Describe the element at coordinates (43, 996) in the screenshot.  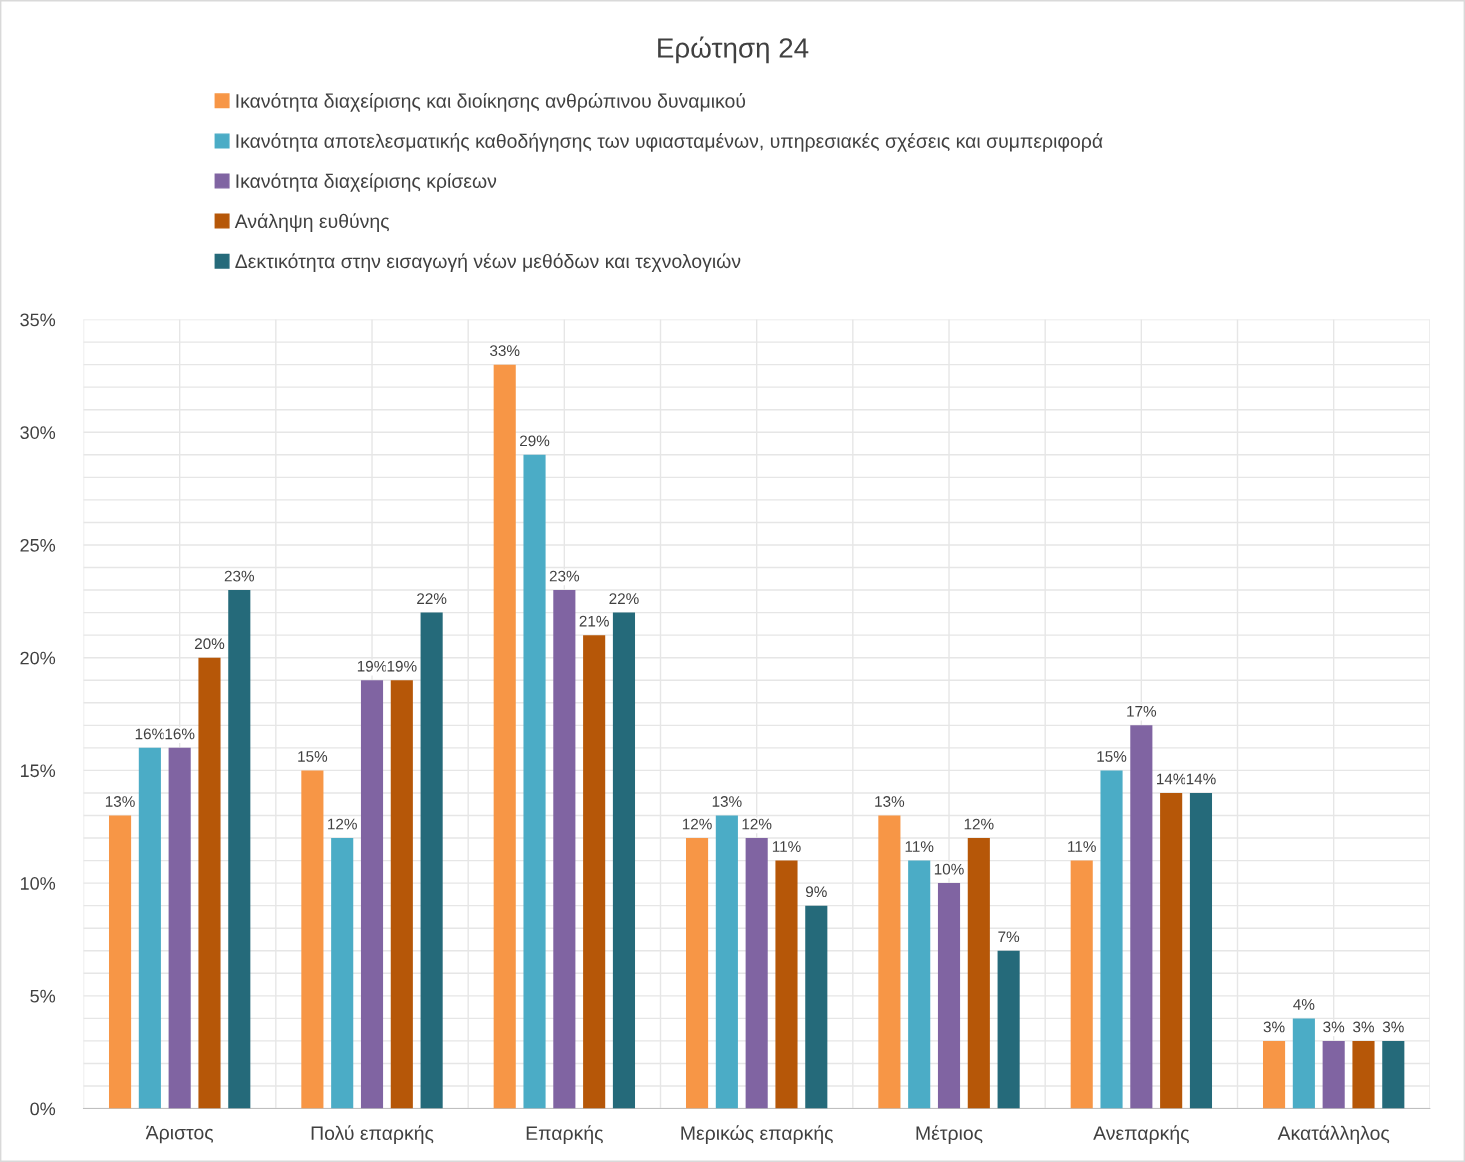
I see `y-tick-label: 5%` at that location.